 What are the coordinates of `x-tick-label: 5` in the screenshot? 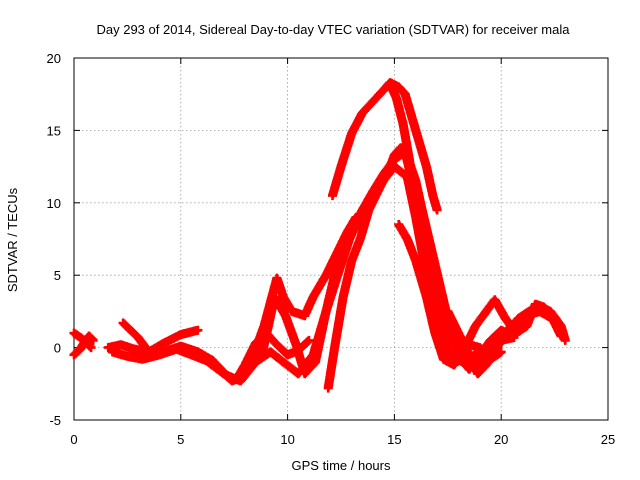 It's located at (180, 439).